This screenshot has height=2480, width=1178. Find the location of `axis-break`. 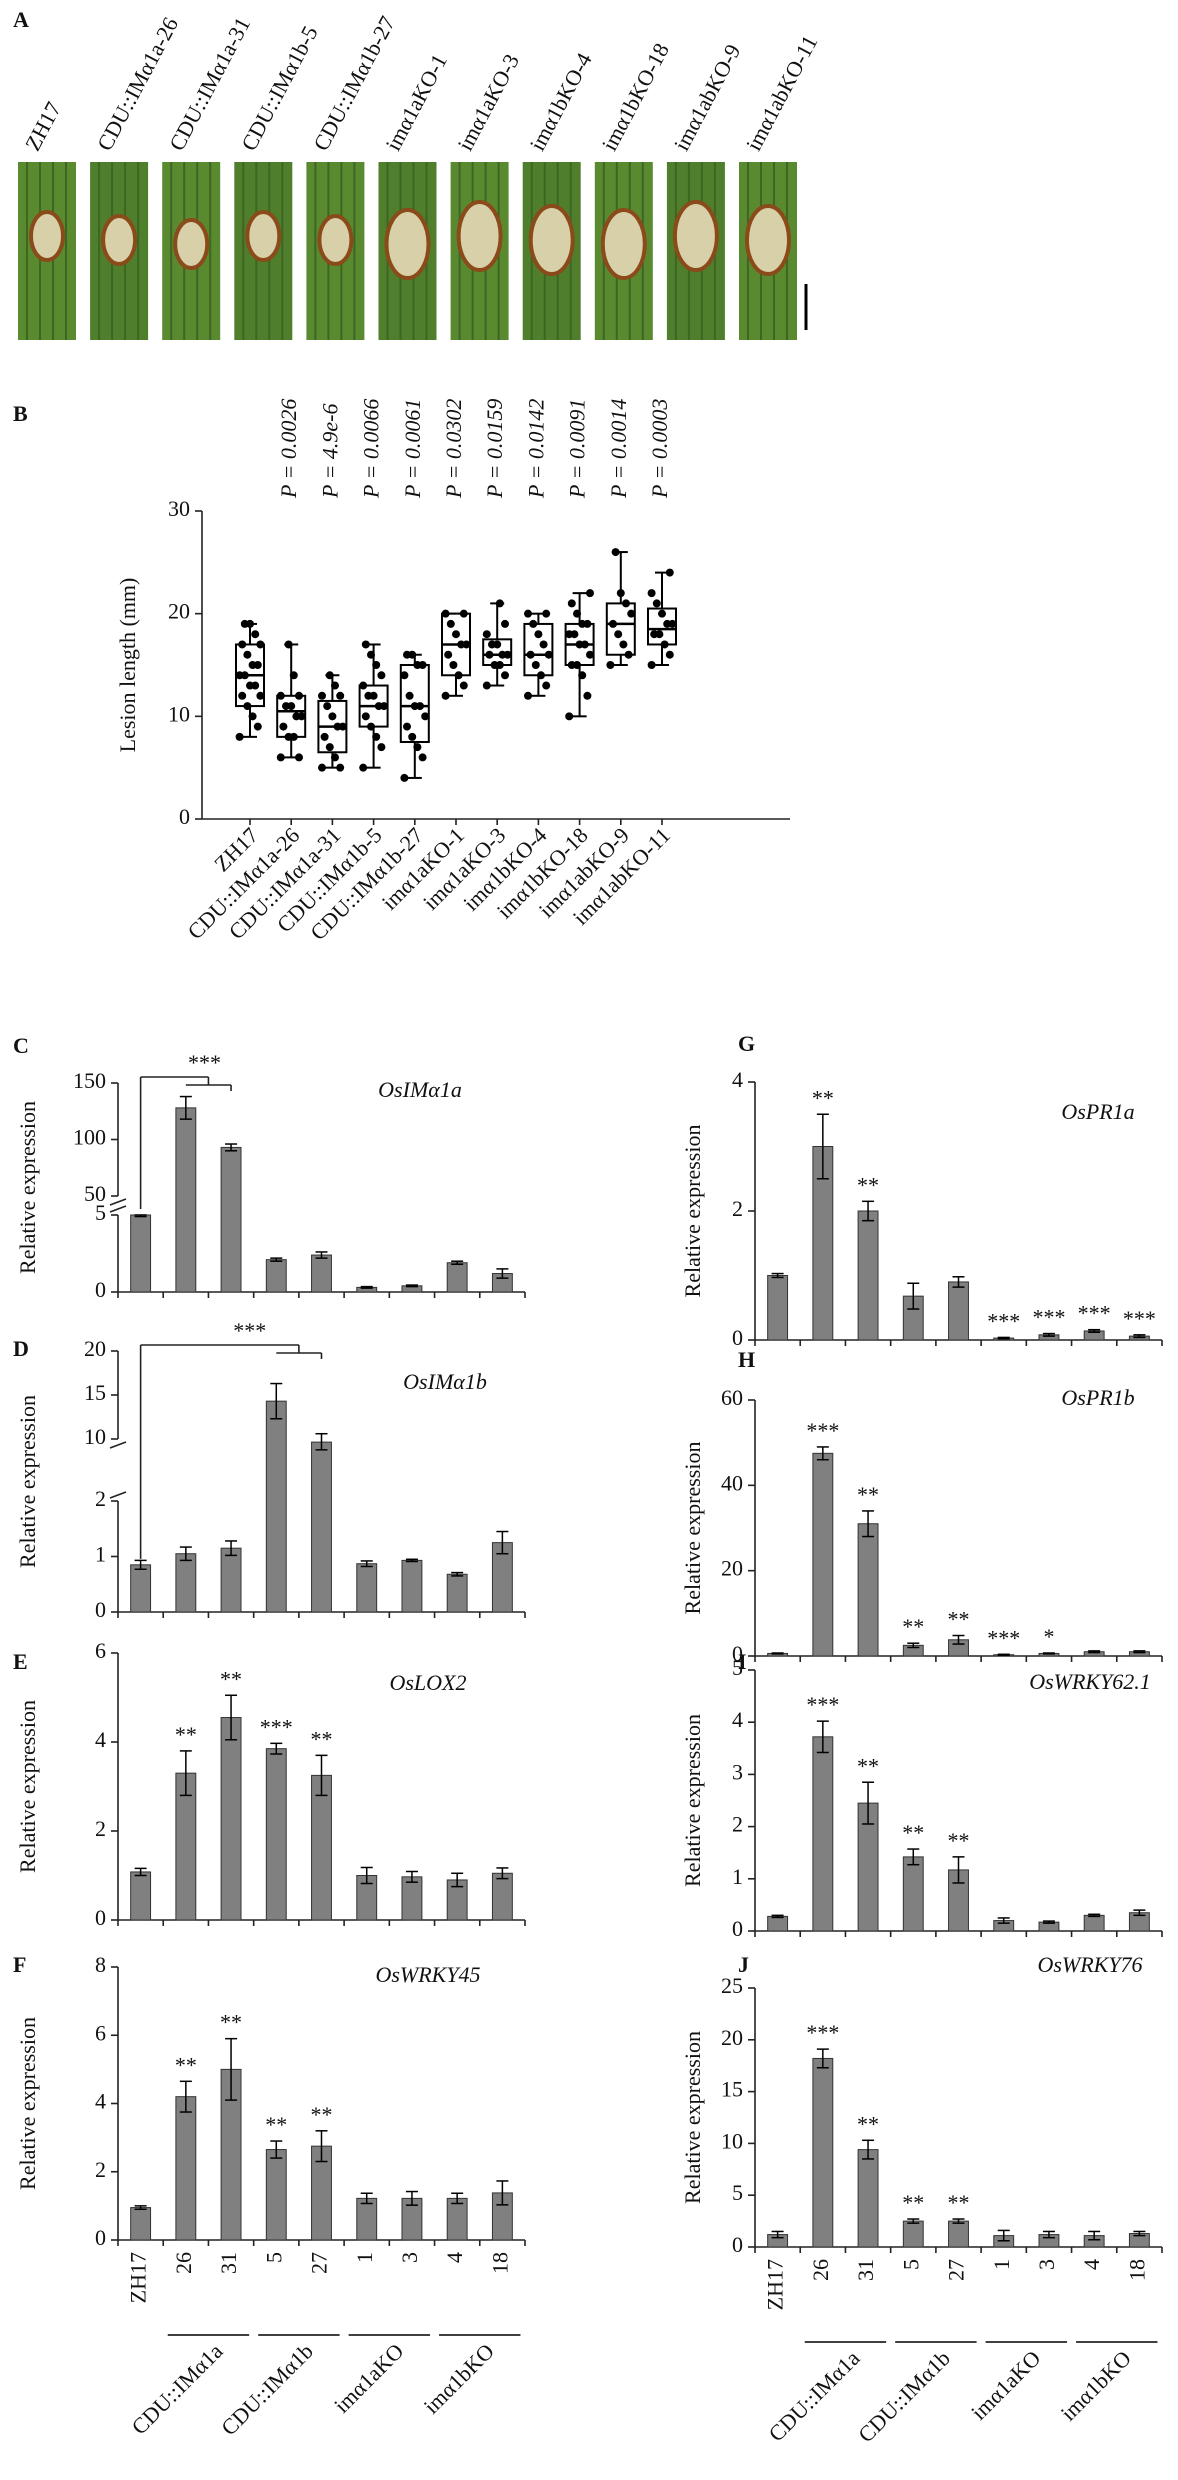

axis-break is located at coordinates (118, 1445).